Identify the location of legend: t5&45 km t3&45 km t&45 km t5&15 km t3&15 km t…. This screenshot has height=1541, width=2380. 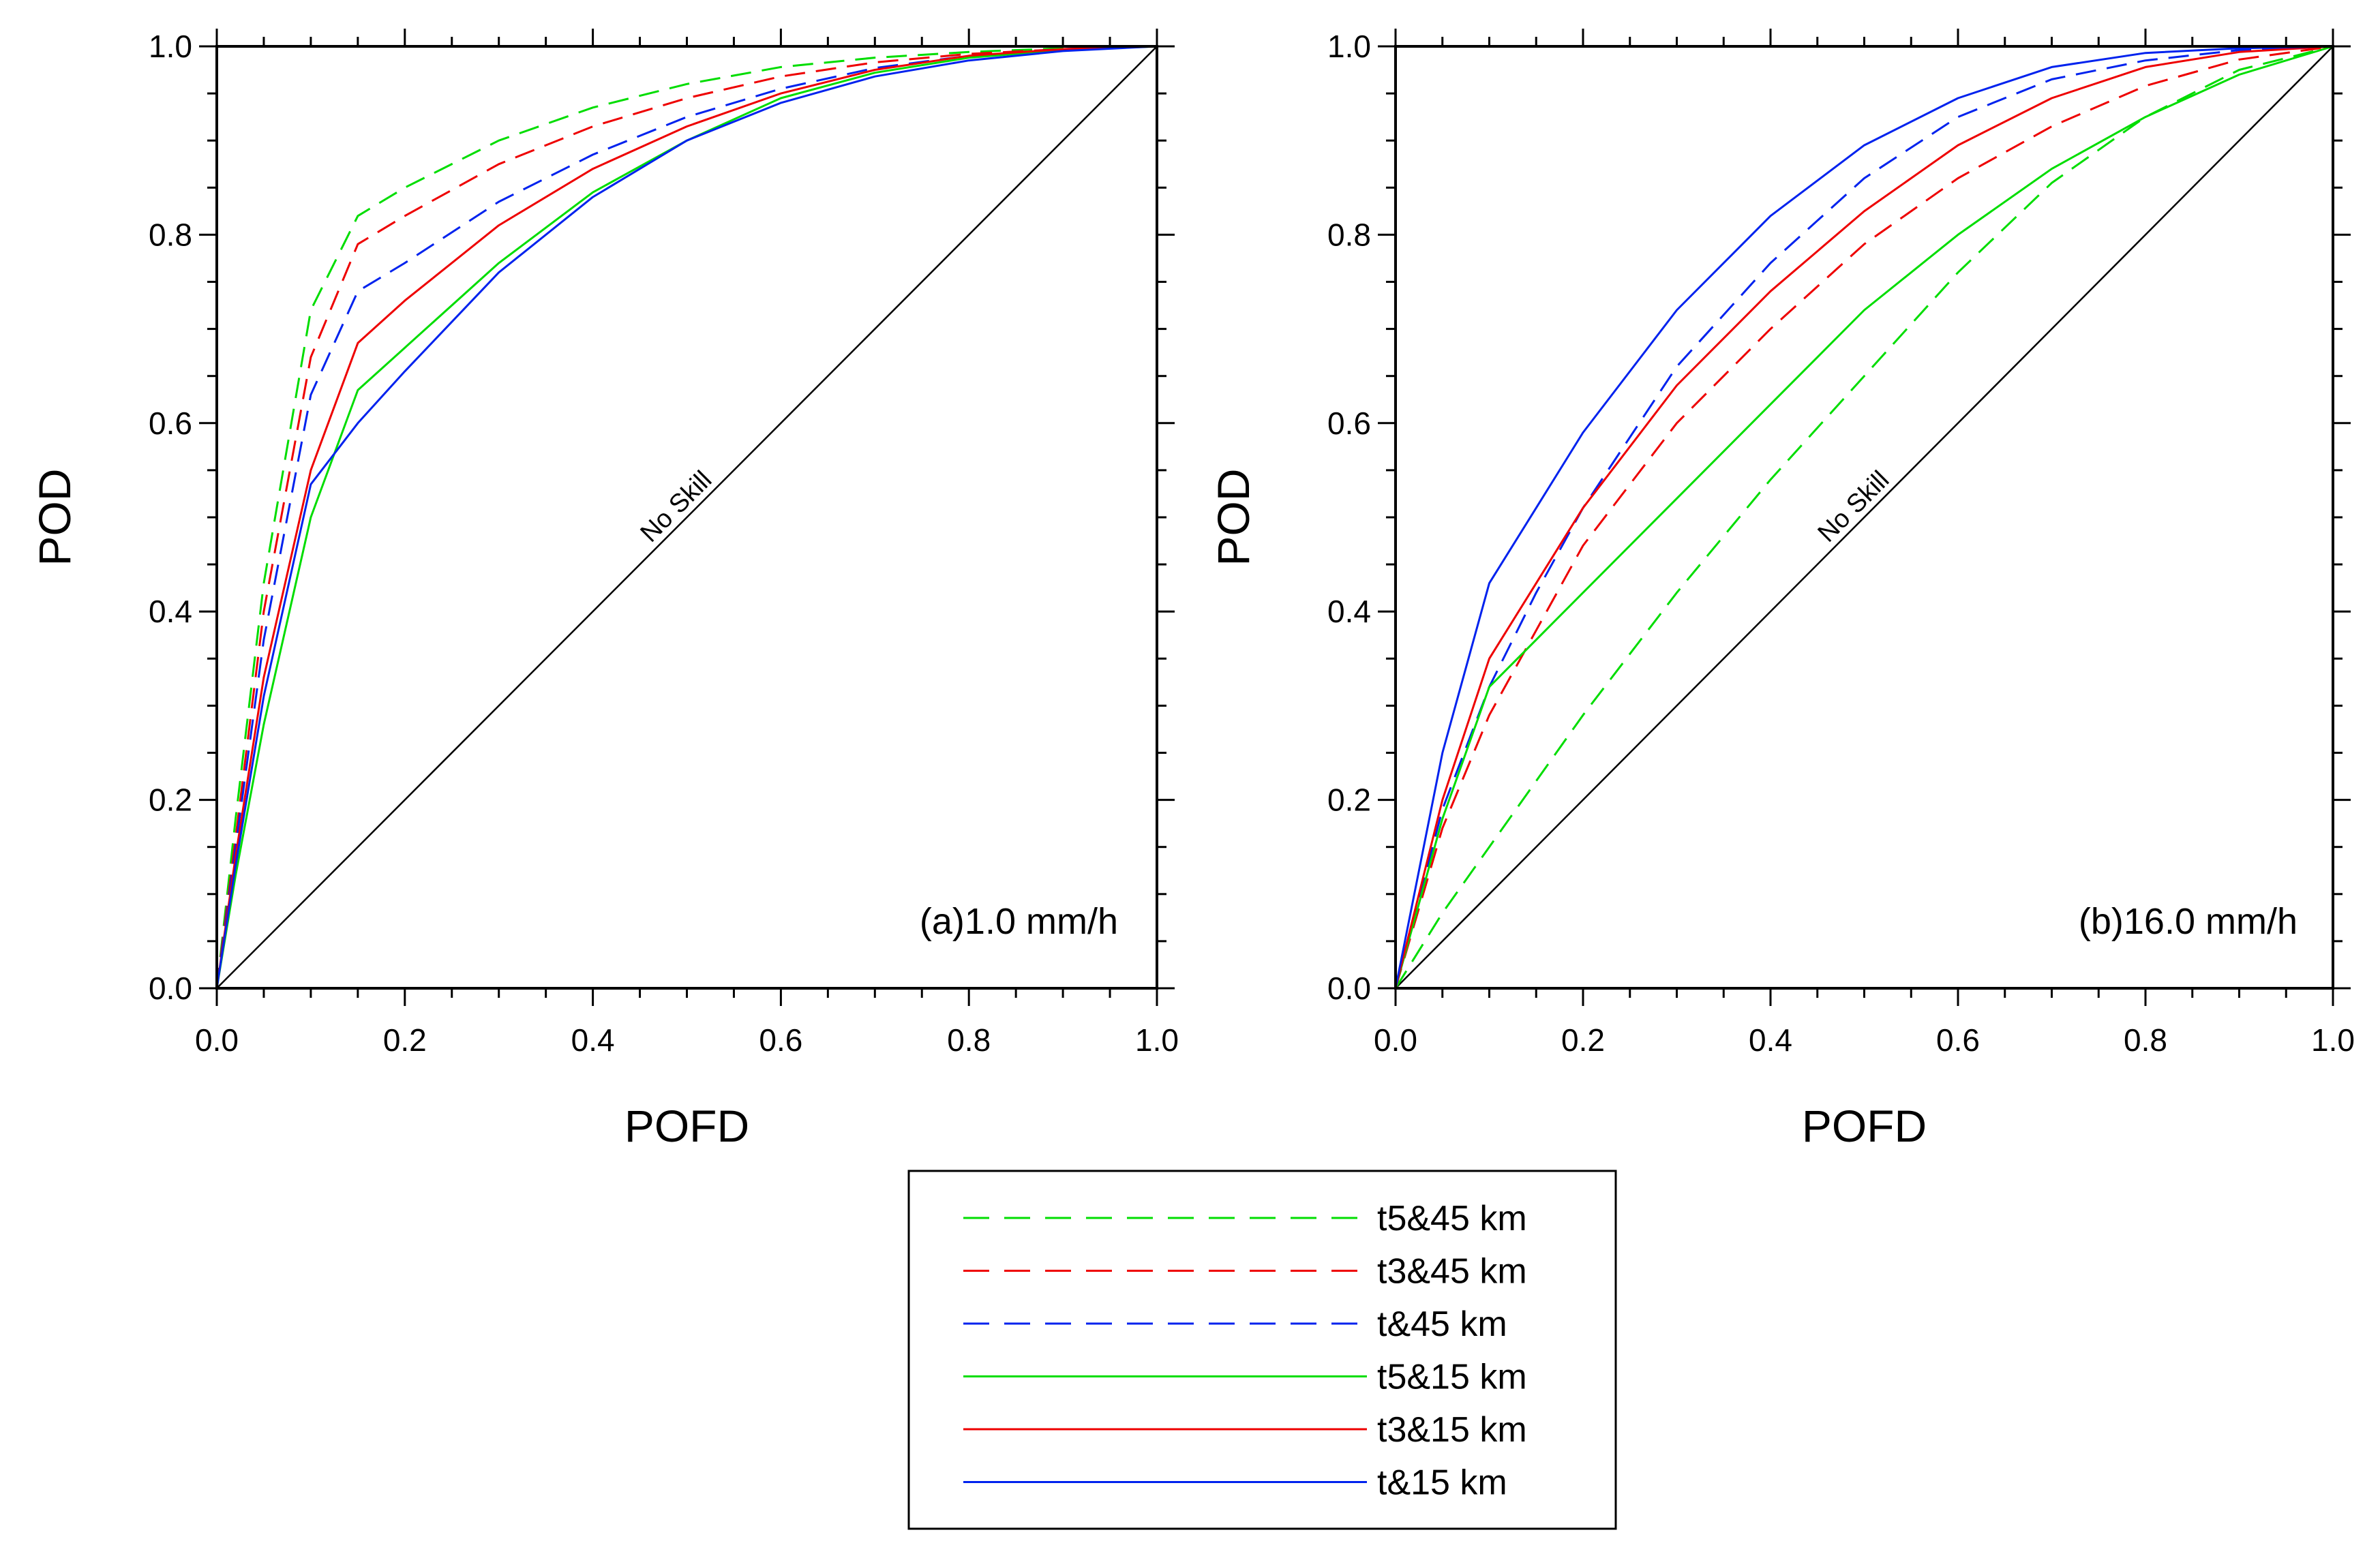
(1262, 1350).